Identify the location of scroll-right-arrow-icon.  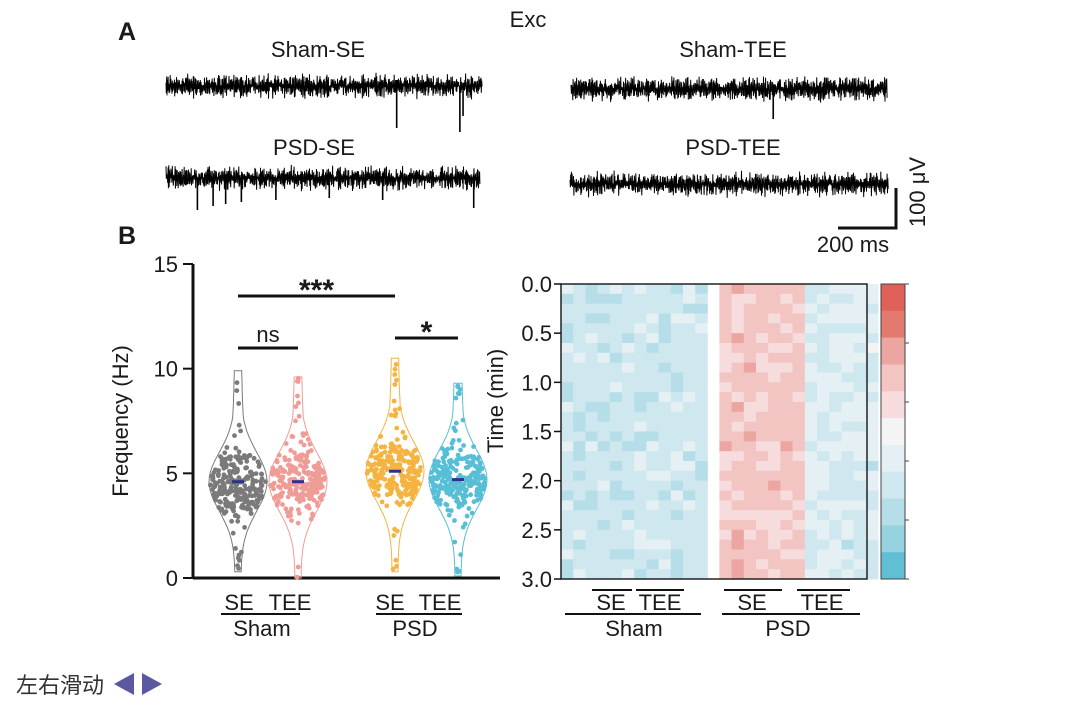
(152, 684).